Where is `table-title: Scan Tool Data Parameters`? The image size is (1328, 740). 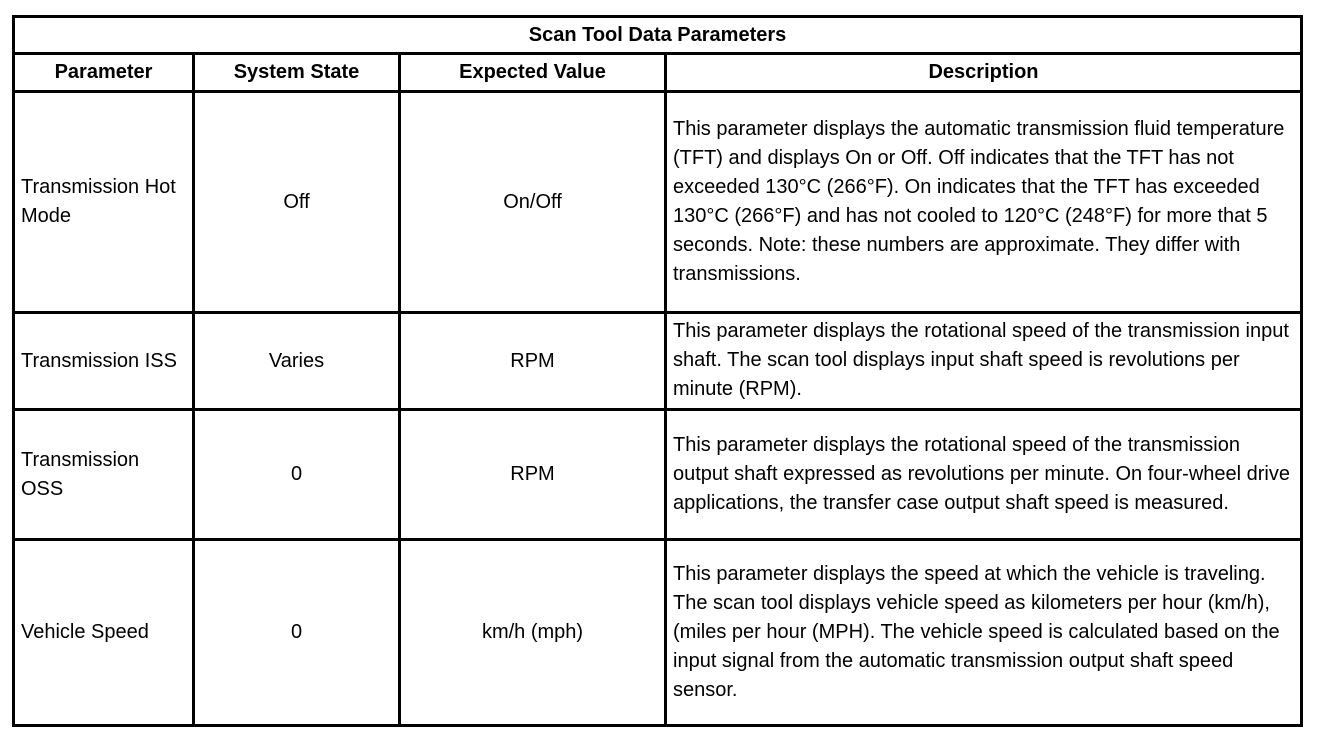 table-title: Scan Tool Data Parameters is located at coordinates (657, 35).